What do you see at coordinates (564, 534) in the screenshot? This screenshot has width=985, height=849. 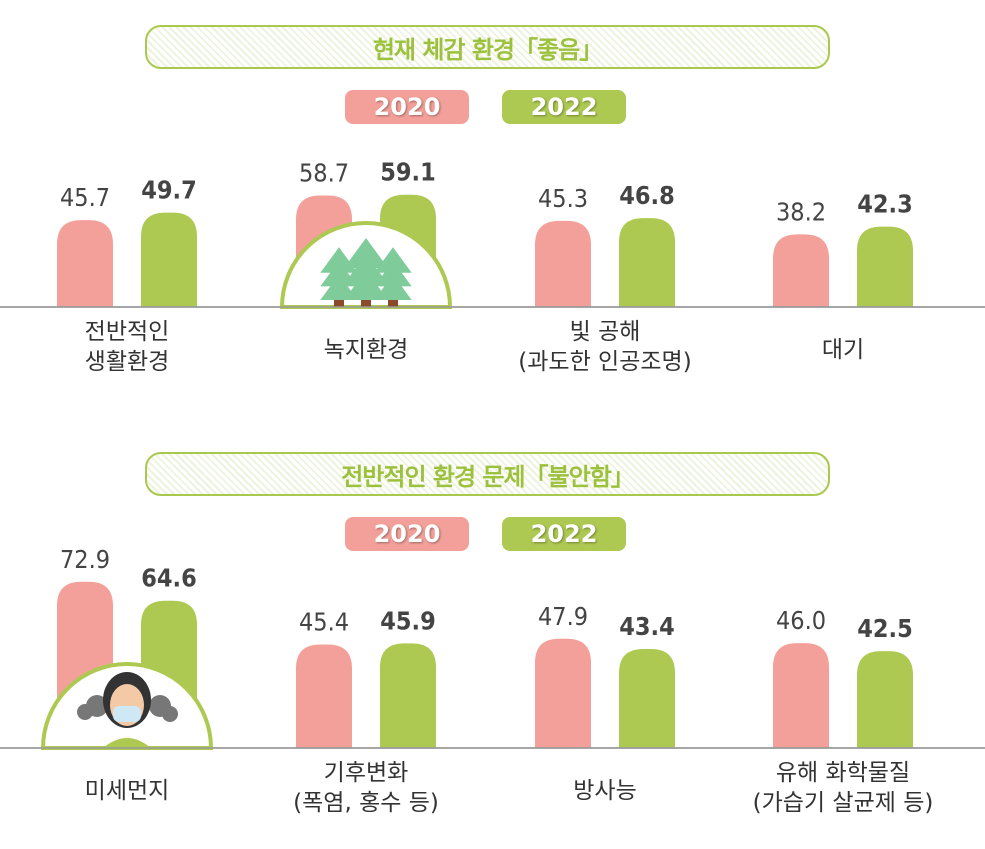 I see `chart2-legend-2022: 2022` at bounding box center [564, 534].